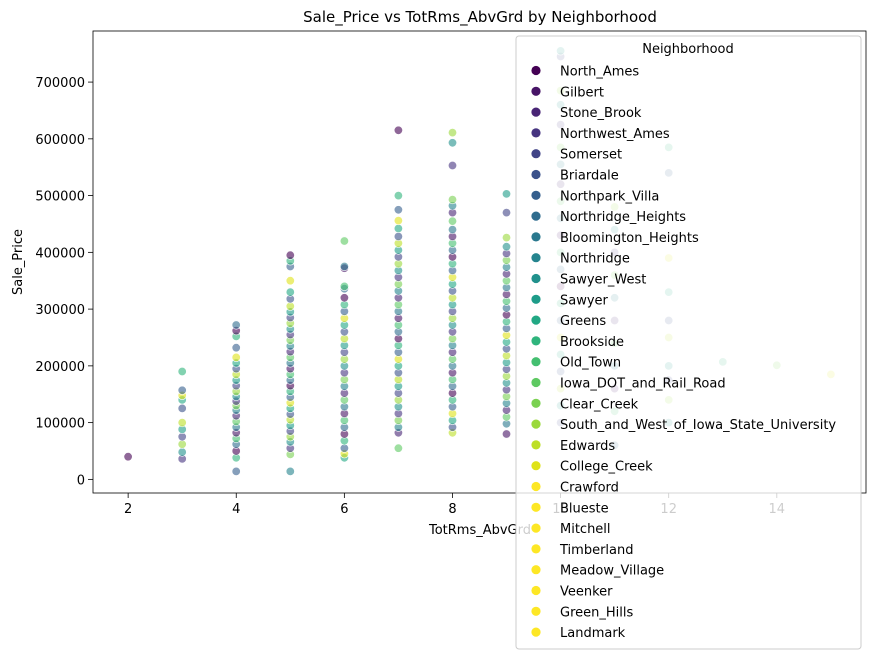  What do you see at coordinates (60, 140) in the screenshot?
I see `y-tick-label: 600000` at bounding box center [60, 140].